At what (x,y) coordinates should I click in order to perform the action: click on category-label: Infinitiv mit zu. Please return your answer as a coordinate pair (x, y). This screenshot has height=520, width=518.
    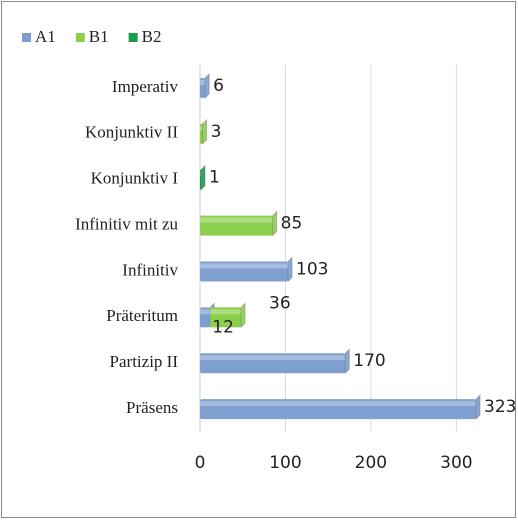
    Looking at the image, I should click on (126, 223).